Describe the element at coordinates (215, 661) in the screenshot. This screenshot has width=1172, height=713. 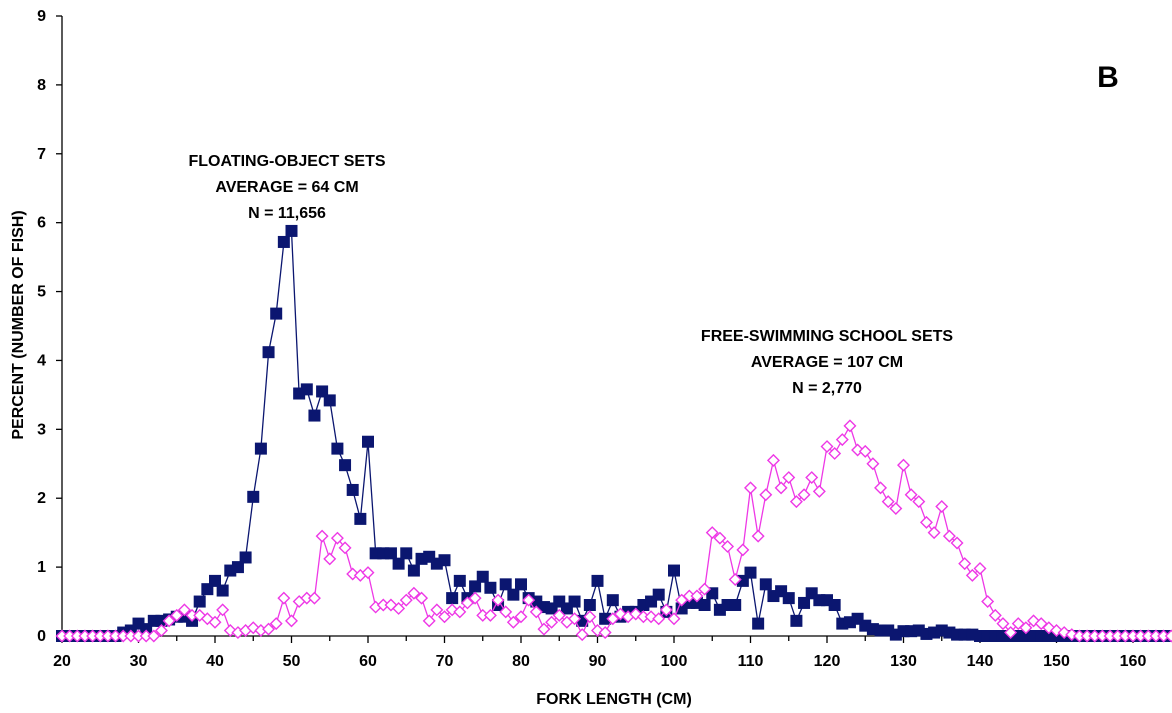
I see `x-tick-label: 40` at that location.